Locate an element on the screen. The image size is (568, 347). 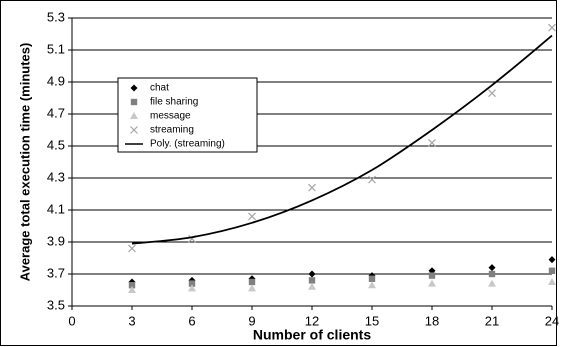
y-tick-label: 4.1 is located at coordinates (56, 208).